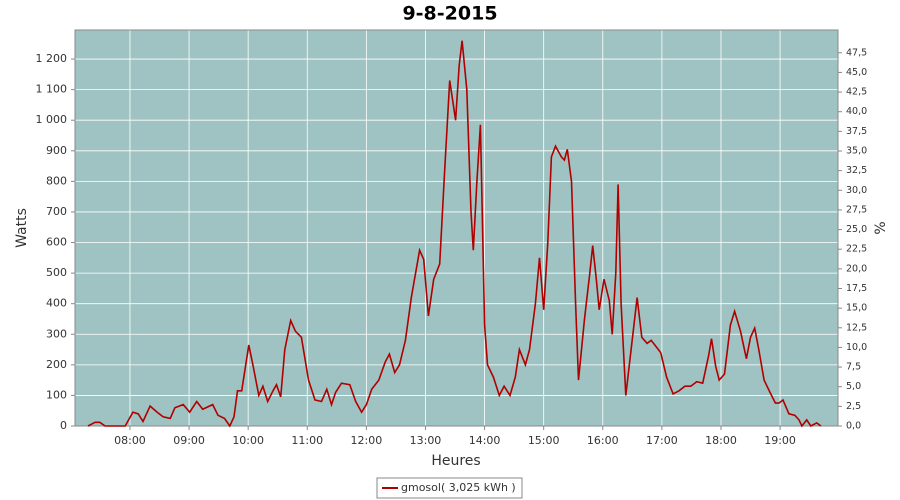 The width and height of the screenshot is (900, 500). What do you see at coordinates (63, 425) in the screenshot?
I see `y-tick-label: 0` at bounding box center [63, 425].